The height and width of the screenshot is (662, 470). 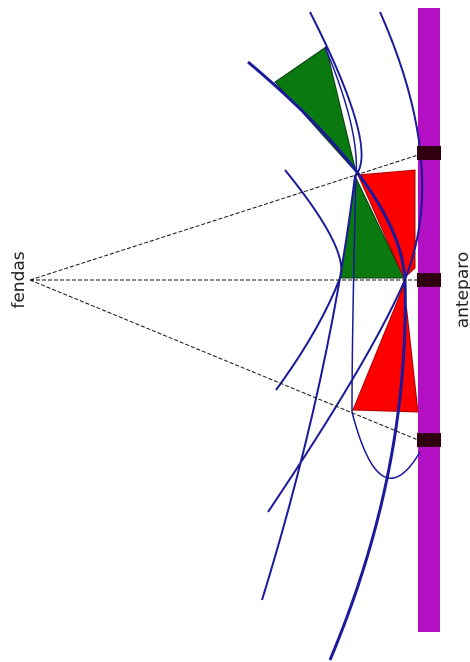 What do you see at coordinates (315, 109) in the screenshot?
I see `green-region` at bounding box center [315, 109].